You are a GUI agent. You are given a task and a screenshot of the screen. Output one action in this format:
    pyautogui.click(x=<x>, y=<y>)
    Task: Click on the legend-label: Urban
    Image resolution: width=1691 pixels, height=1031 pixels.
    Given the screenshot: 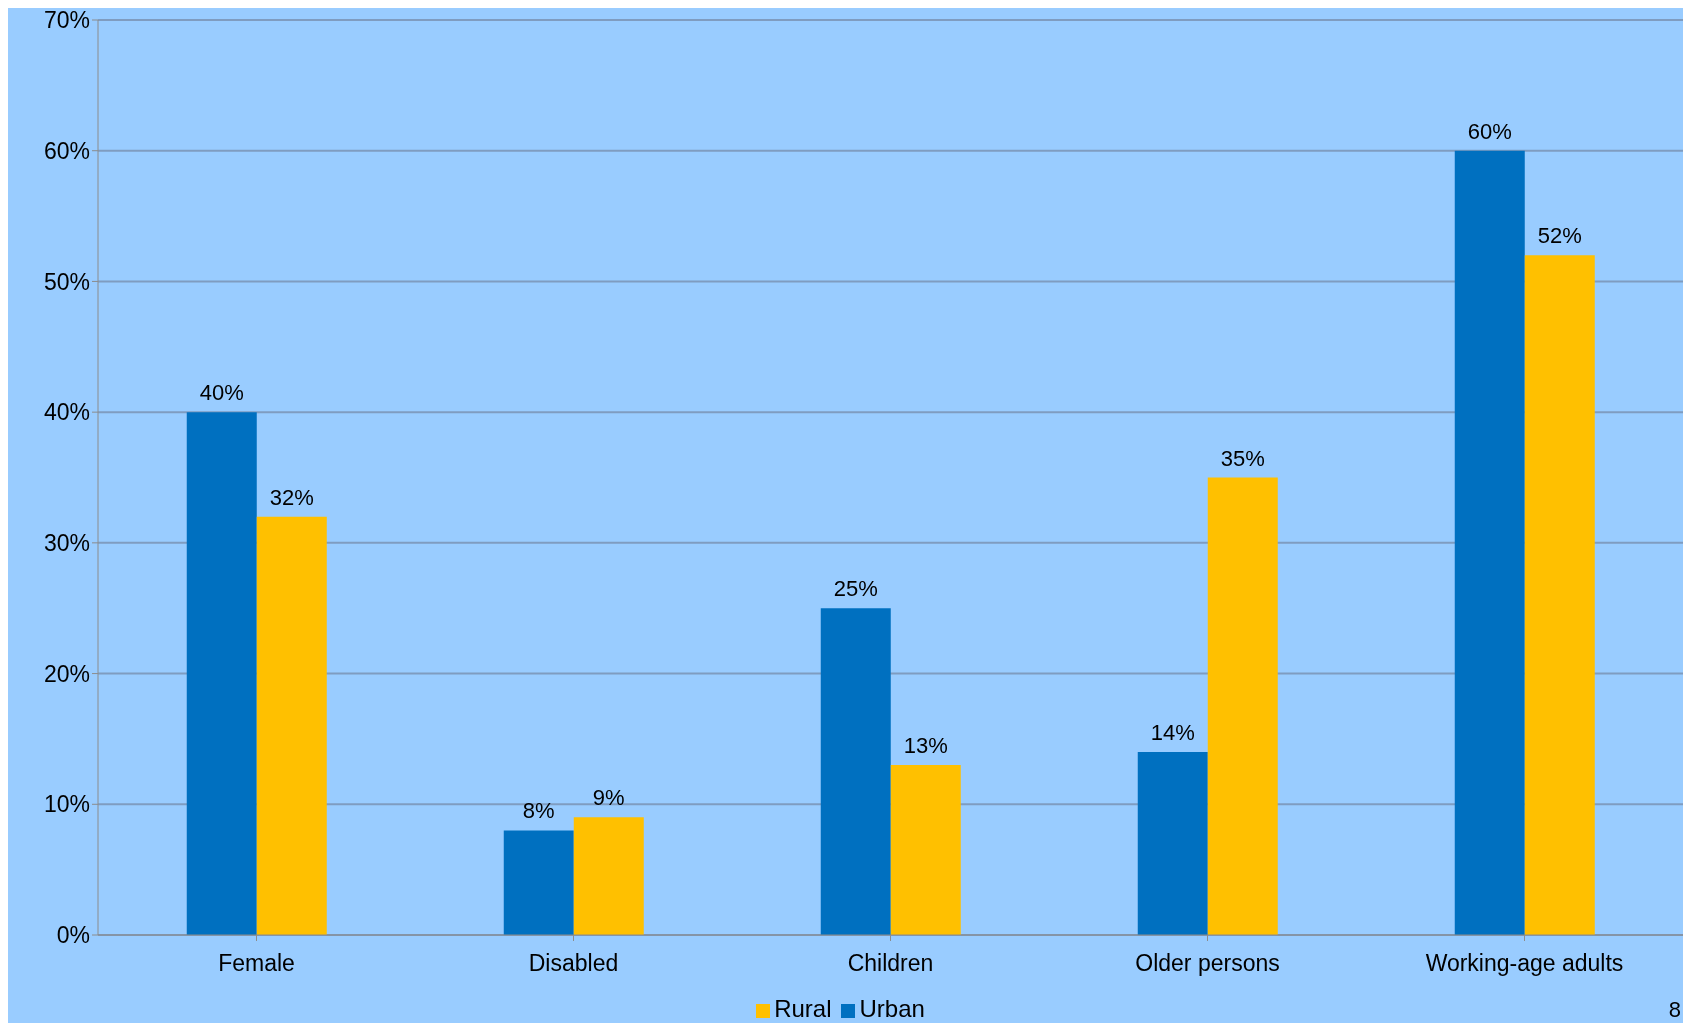 What is the action you would take?
    pyautogui.click(x=892, y=1008)
    